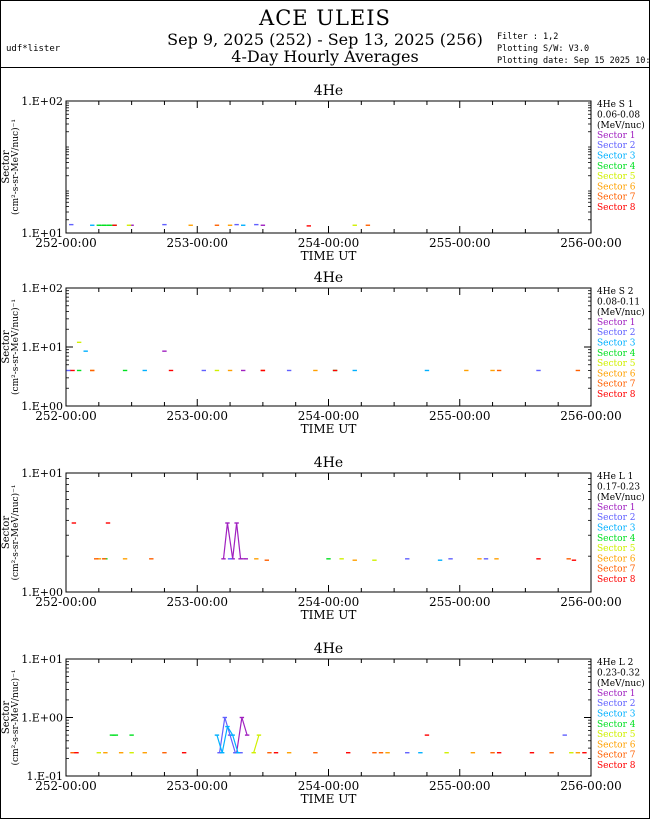 This screenshot has height=819, width=650. I want to click on figure-title: ACE ULEIS, so click(325, 18).